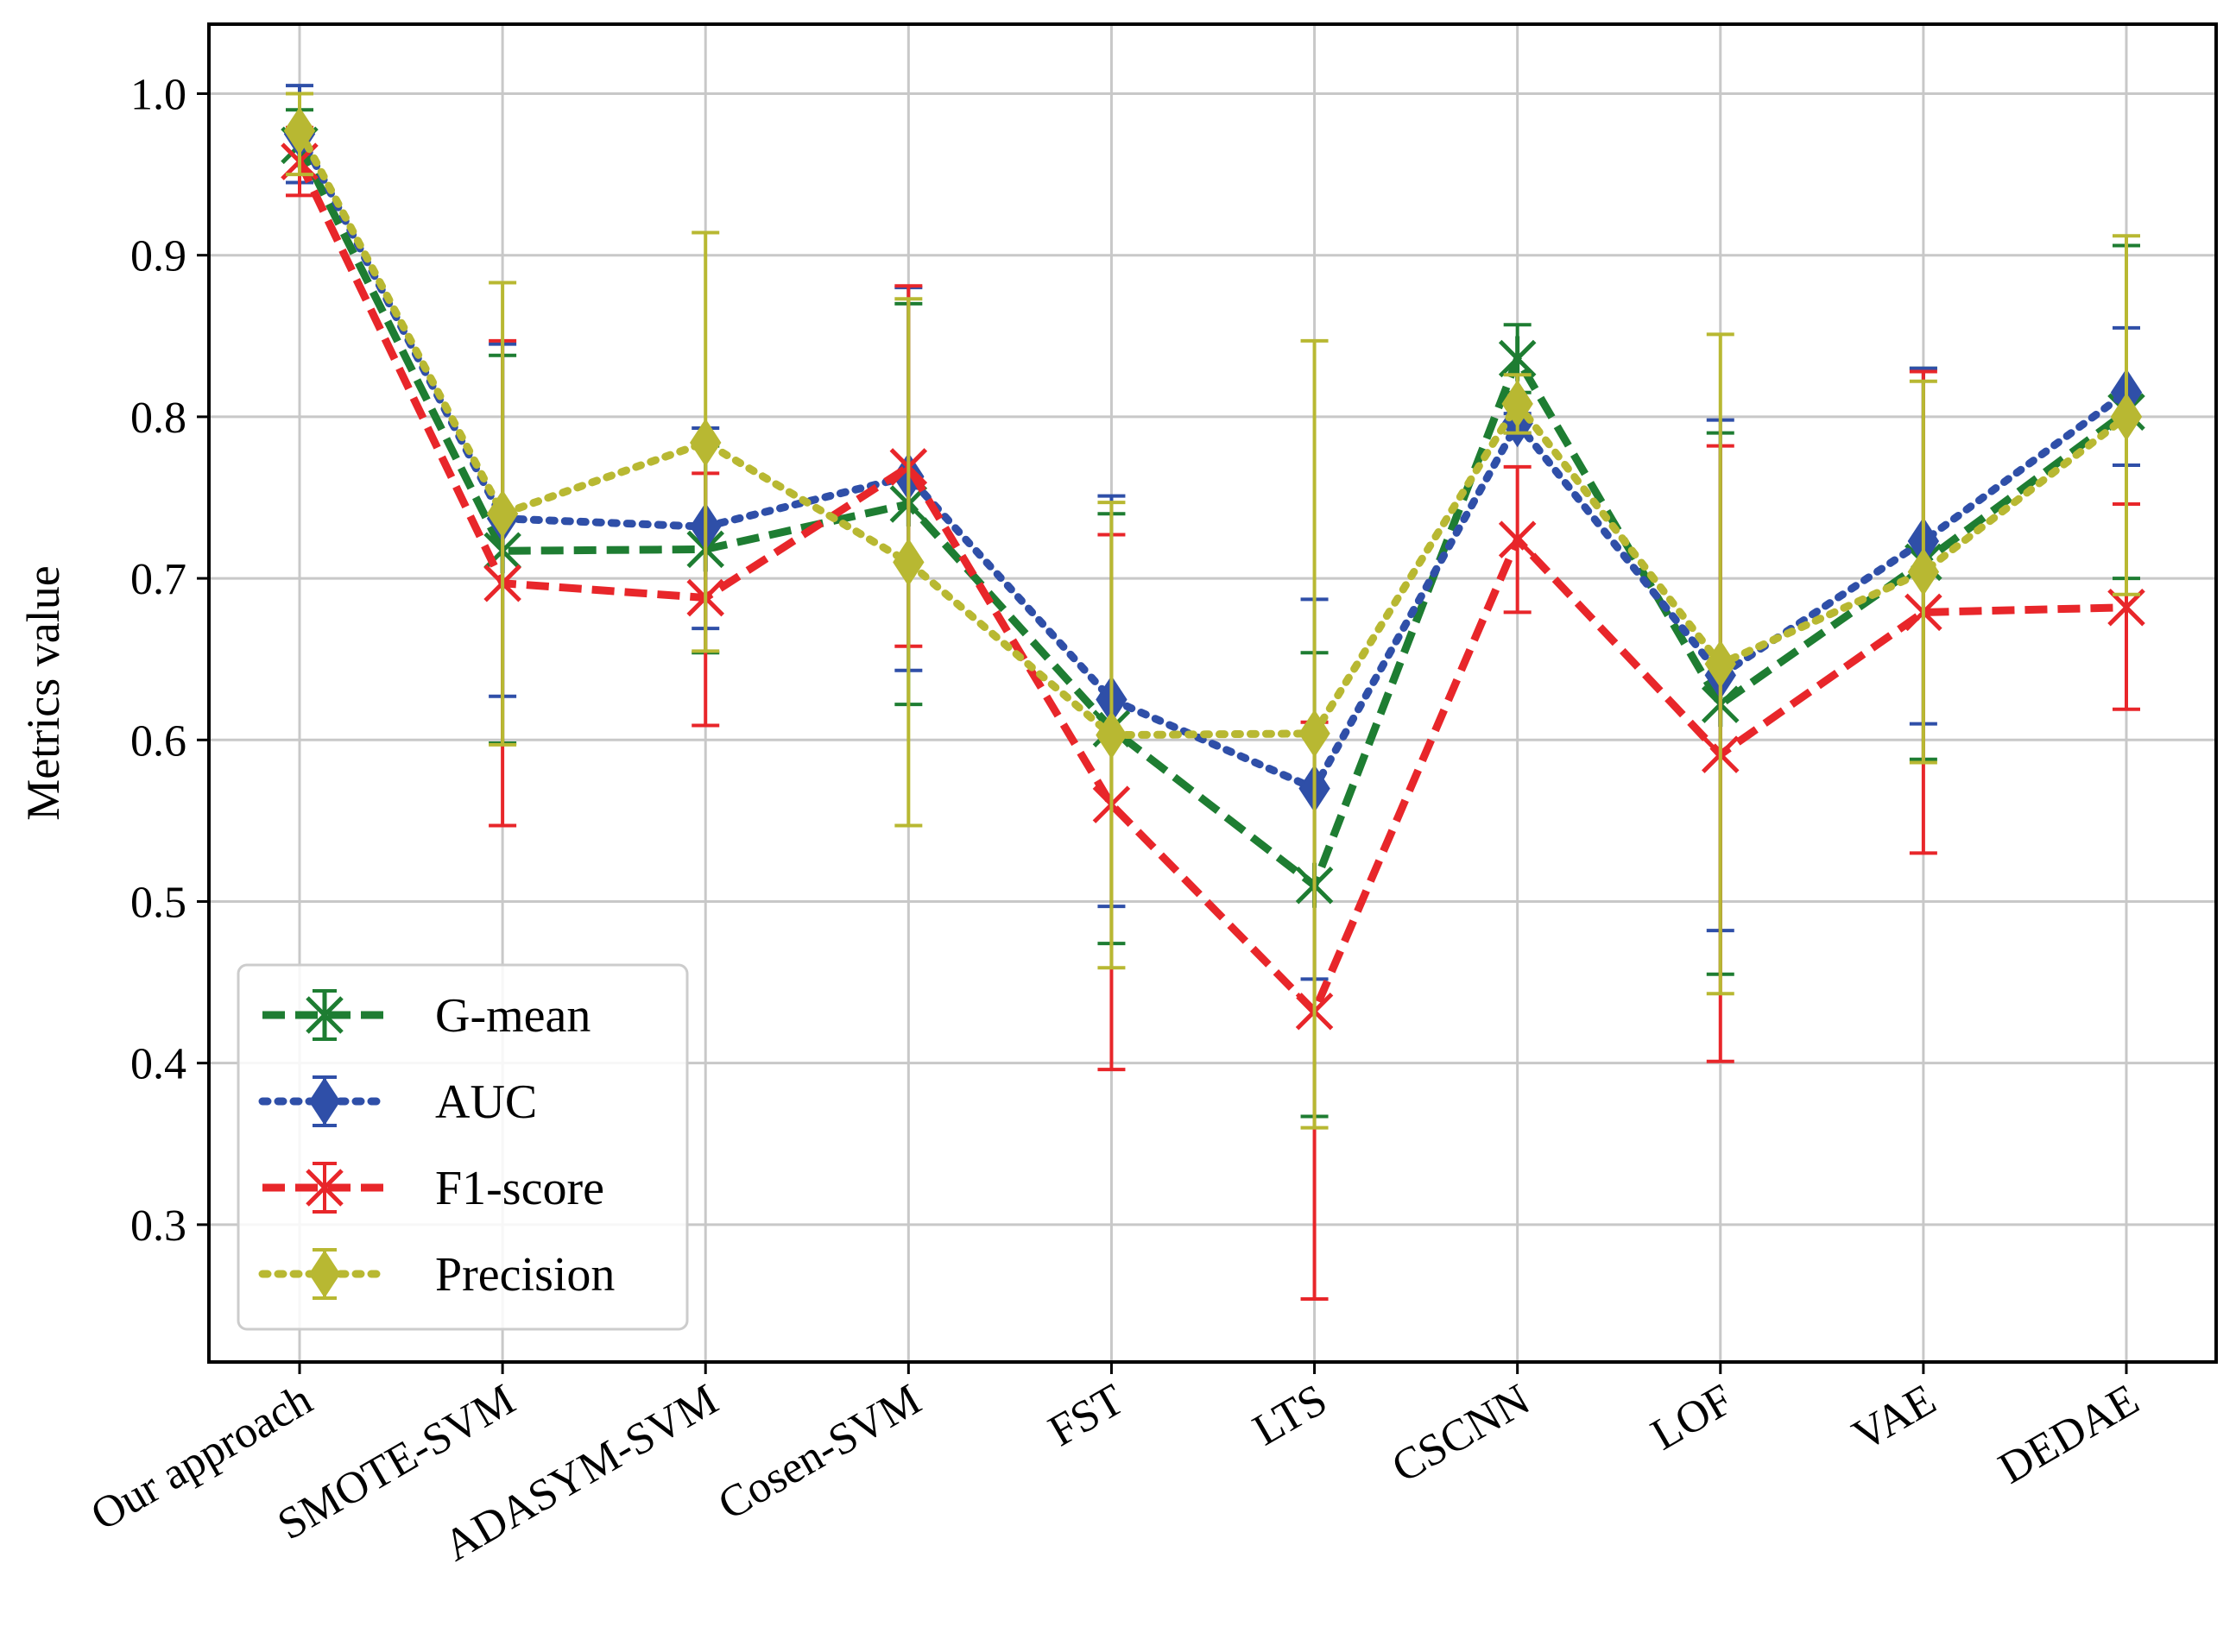 The width and height of the screenshot is (2236, 1652). I want to click on legend-label: Precision, so click(525, 1275).